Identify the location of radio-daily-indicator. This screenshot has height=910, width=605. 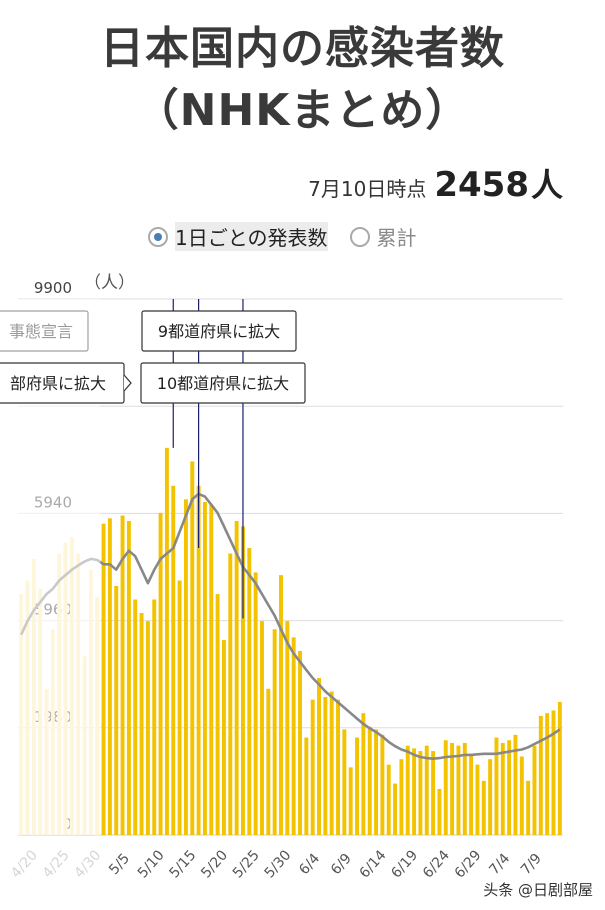
(158, 236).